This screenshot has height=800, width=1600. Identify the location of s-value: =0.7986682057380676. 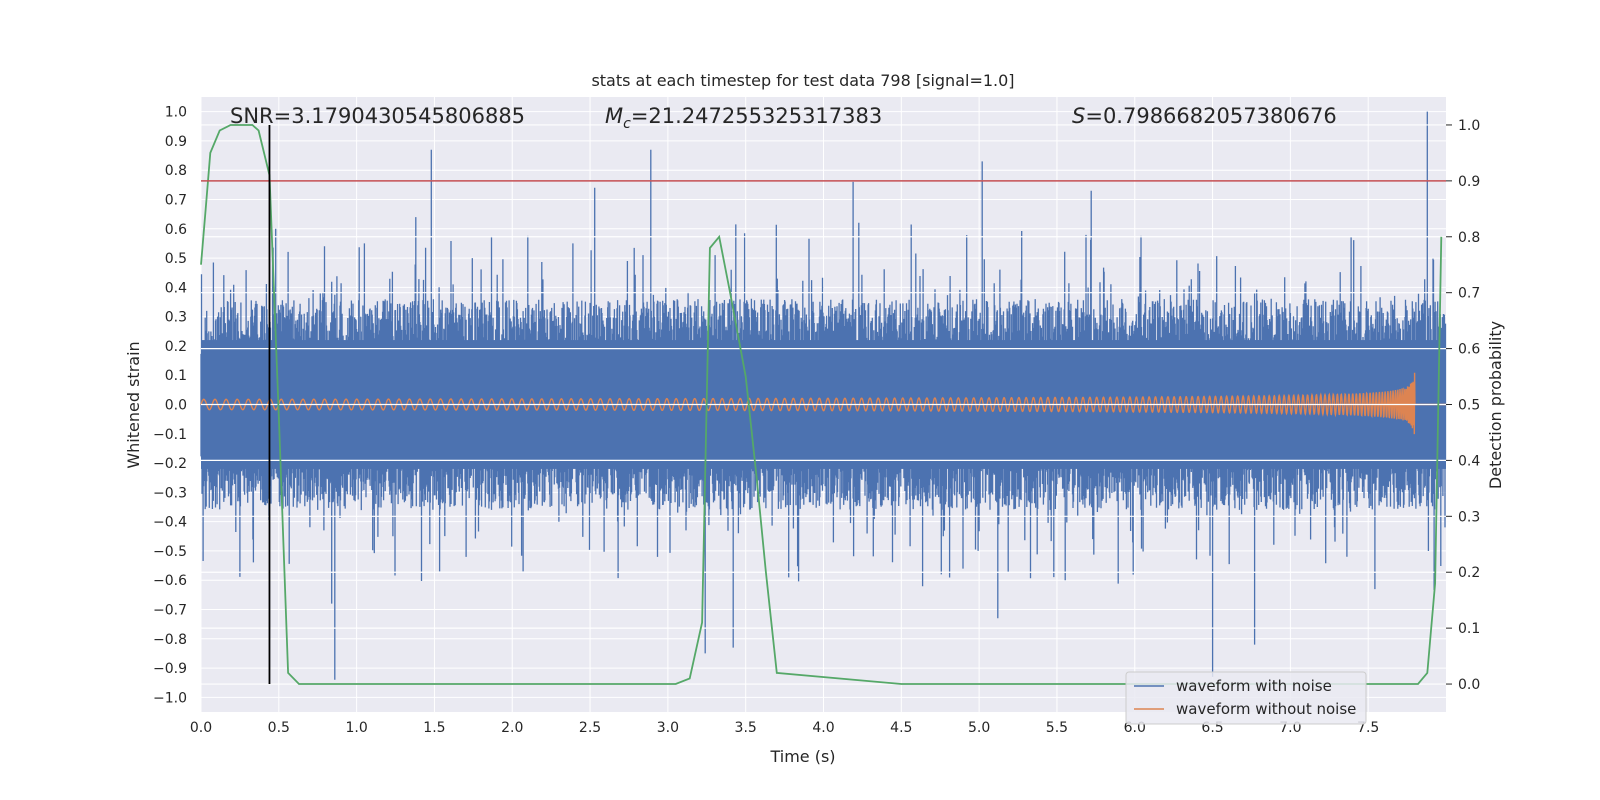
(1210, 116).